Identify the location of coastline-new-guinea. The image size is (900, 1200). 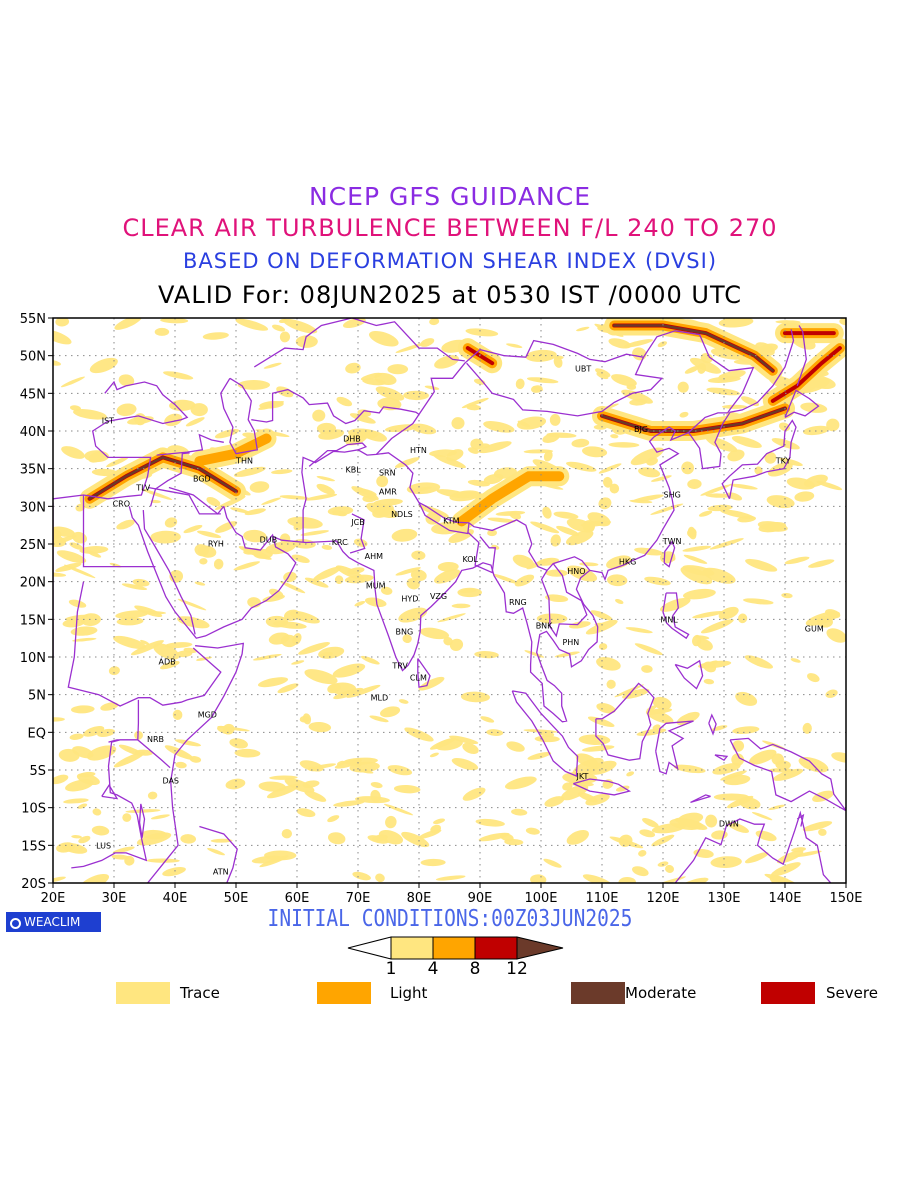
(787, 774).